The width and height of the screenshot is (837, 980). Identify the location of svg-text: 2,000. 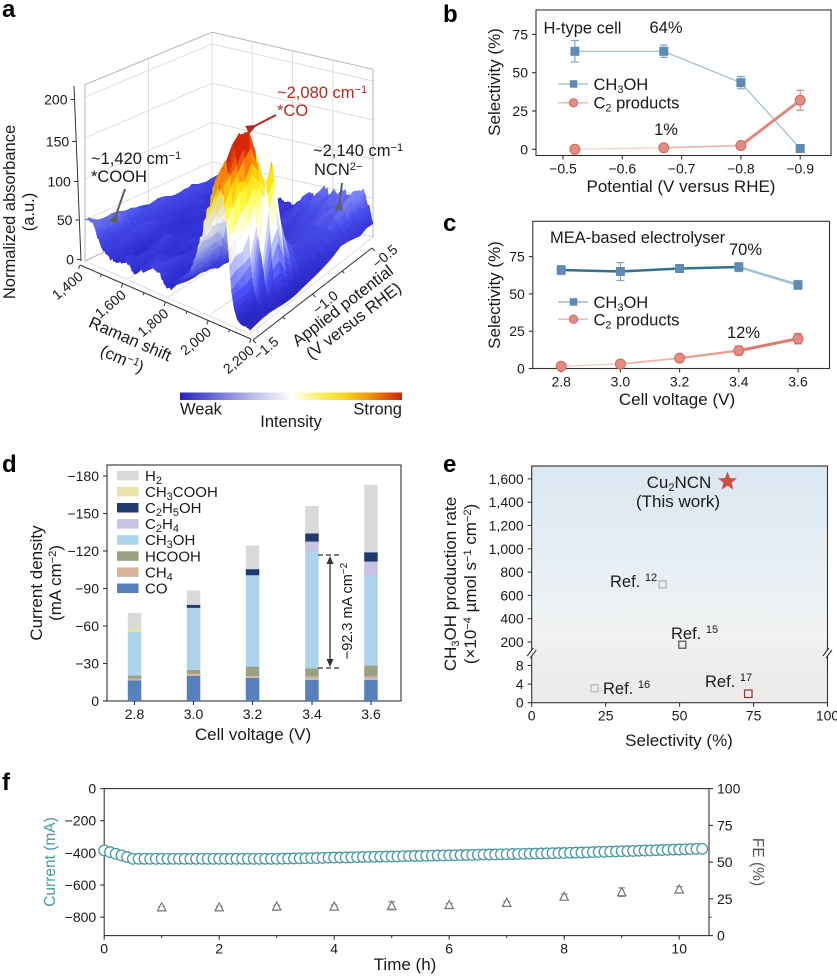
(195, 340).